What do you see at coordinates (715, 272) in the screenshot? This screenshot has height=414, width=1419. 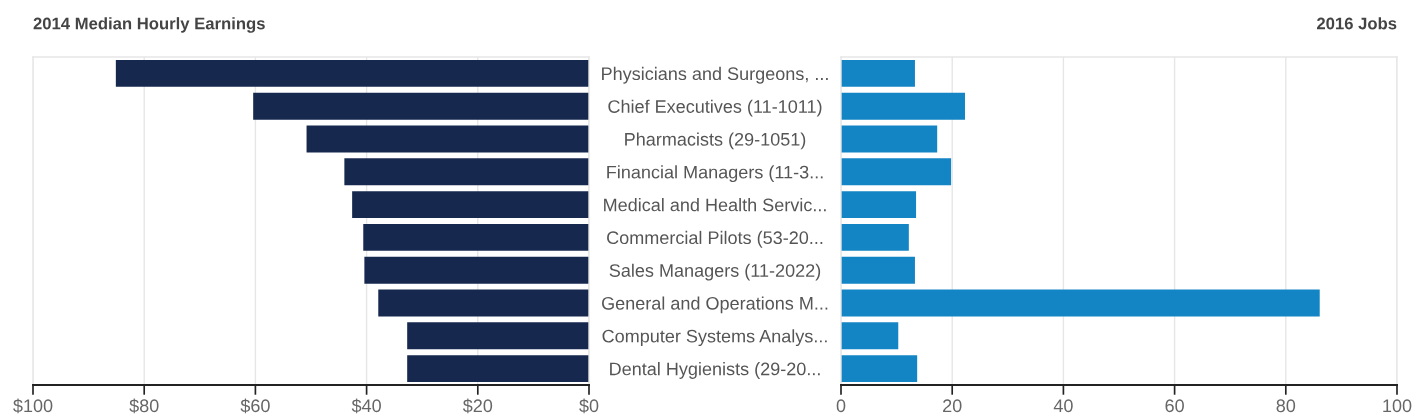 I see `y-tick-label: Sales Managers (11-2022)` at bounding box center [715, 272].